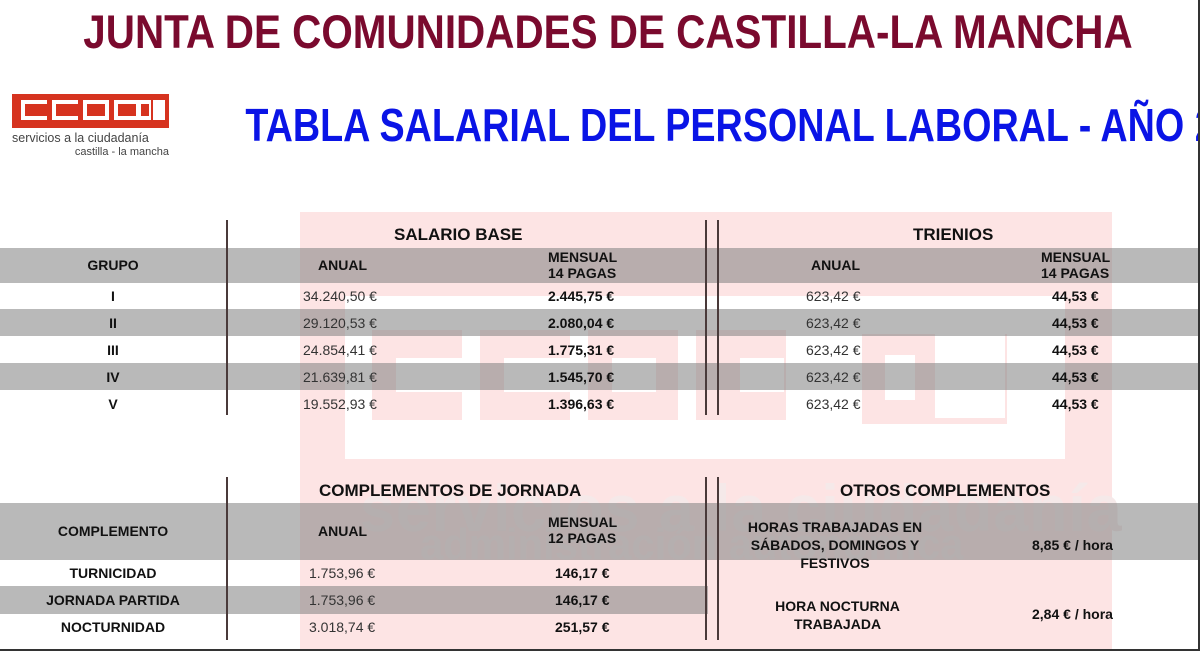 The height and width of the screenshot is (651, 1200). I want to click on logo-red-box, so click(90, 111).